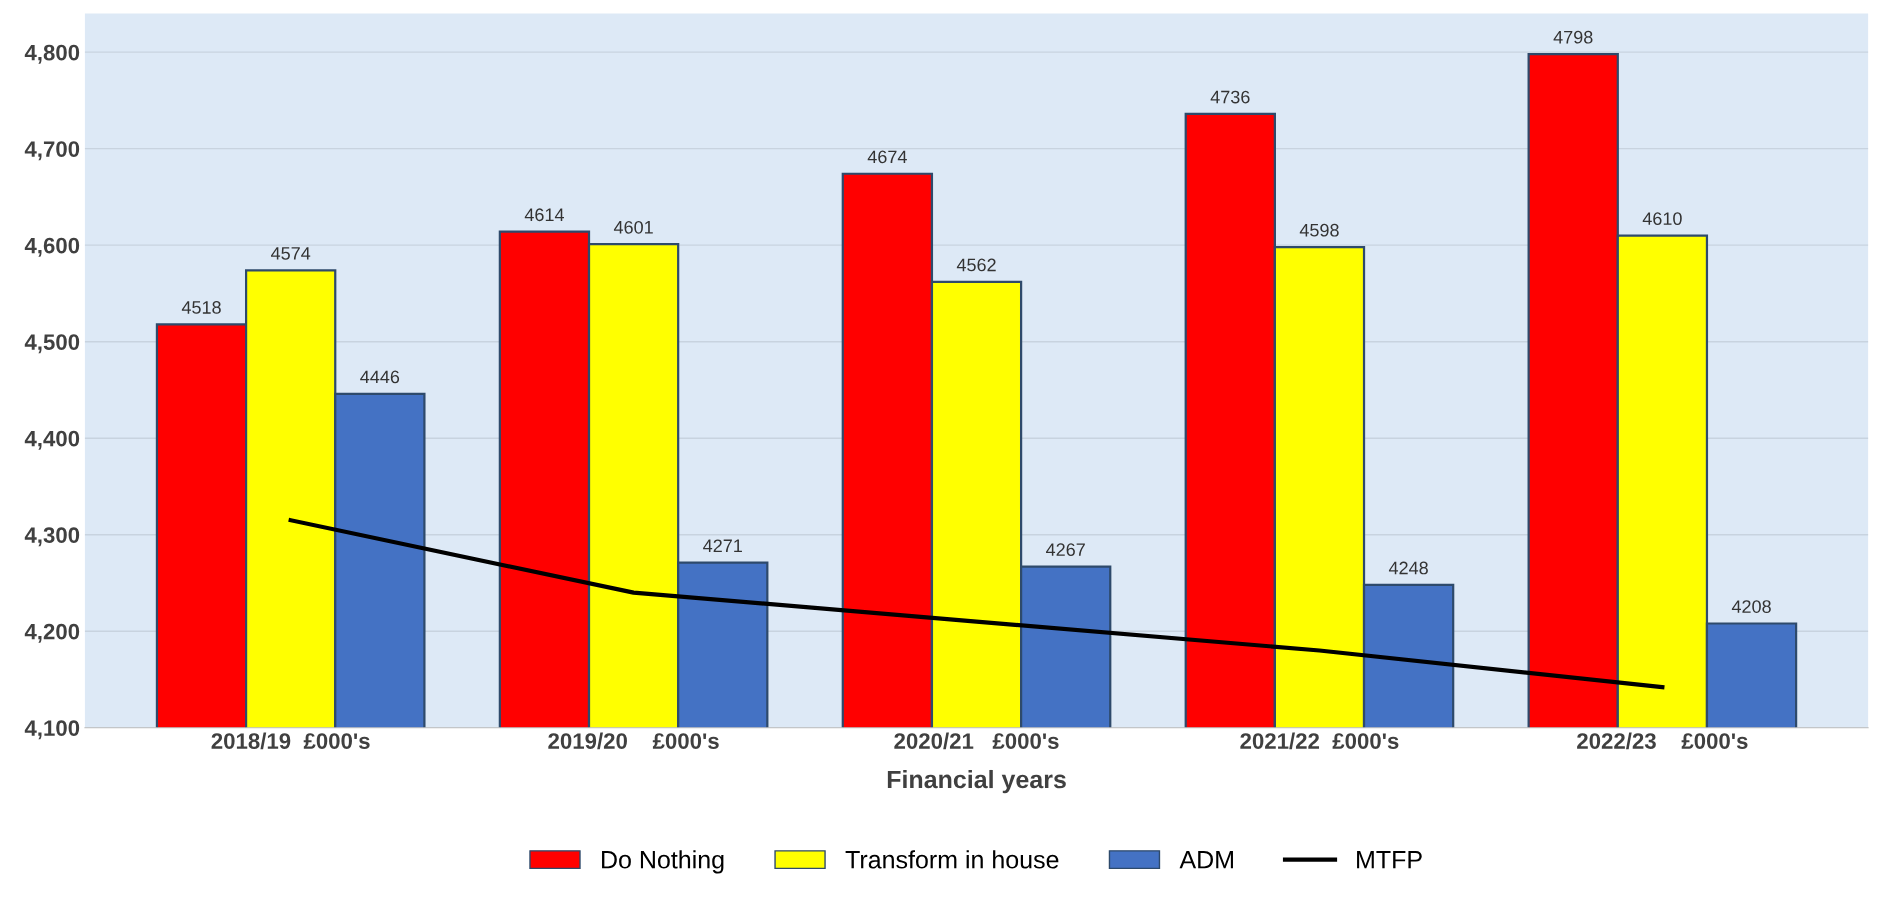  I want to click on data-label: 4446, so click(380, 377).